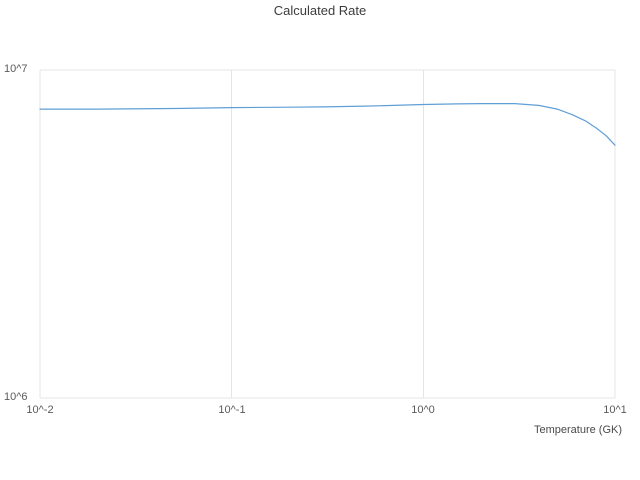 Image resolution: width=640 pixels, height=480 pixels. Describe the element at coordinates (615, 410) in the screenshot. I see `x-tick-label-1e1: 10^1` at that location.